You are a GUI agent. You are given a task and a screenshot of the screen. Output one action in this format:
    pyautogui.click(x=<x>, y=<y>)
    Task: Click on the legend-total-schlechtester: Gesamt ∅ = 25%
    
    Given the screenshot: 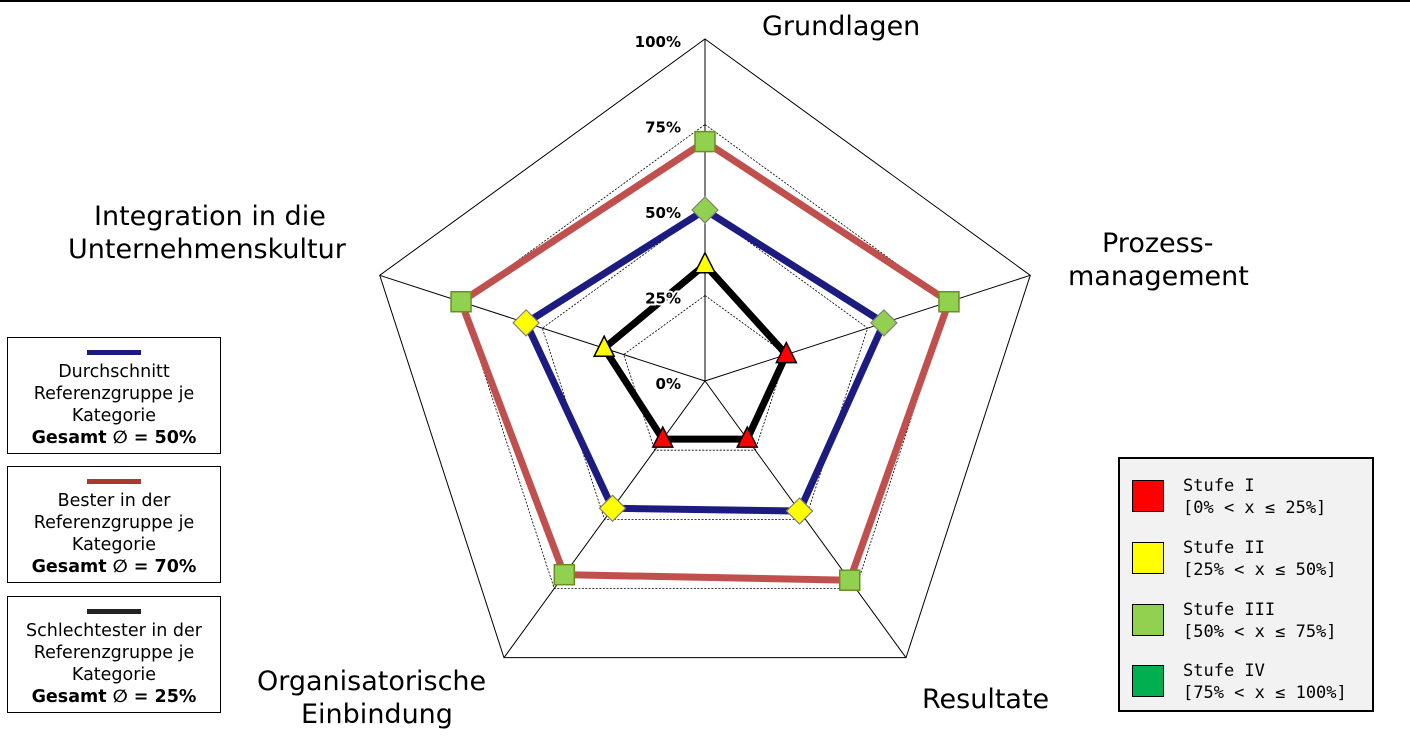 What is the action you would take?
    pyautogui.click(x=114, y=697)
    